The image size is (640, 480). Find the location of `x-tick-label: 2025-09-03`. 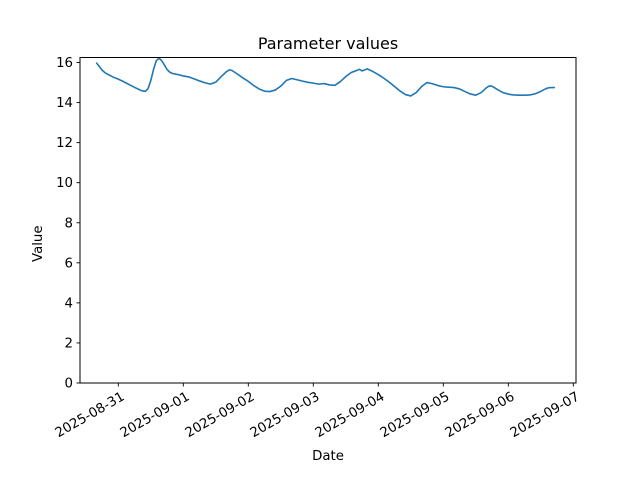

x-tick-label: 2025-09-03 is located at coordinates (285, 415).